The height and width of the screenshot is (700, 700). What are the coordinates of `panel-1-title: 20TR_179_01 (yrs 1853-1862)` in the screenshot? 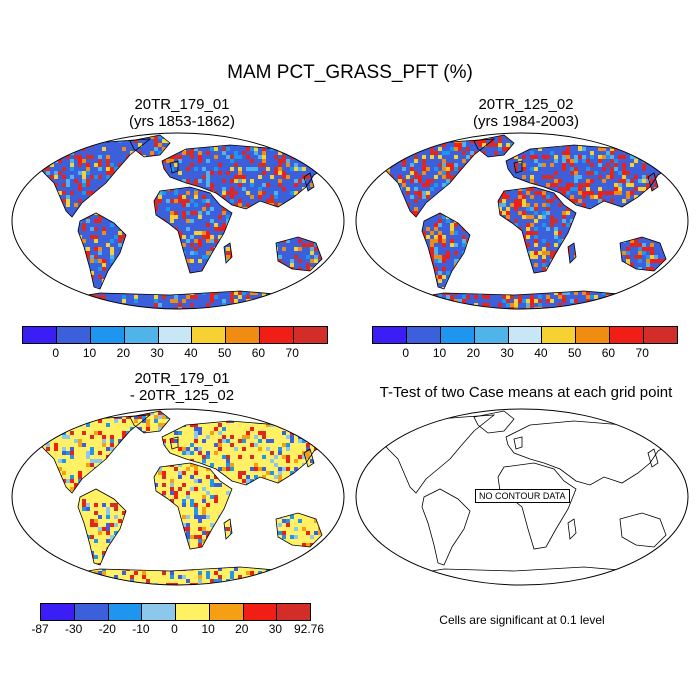 It's located at (182, 113).